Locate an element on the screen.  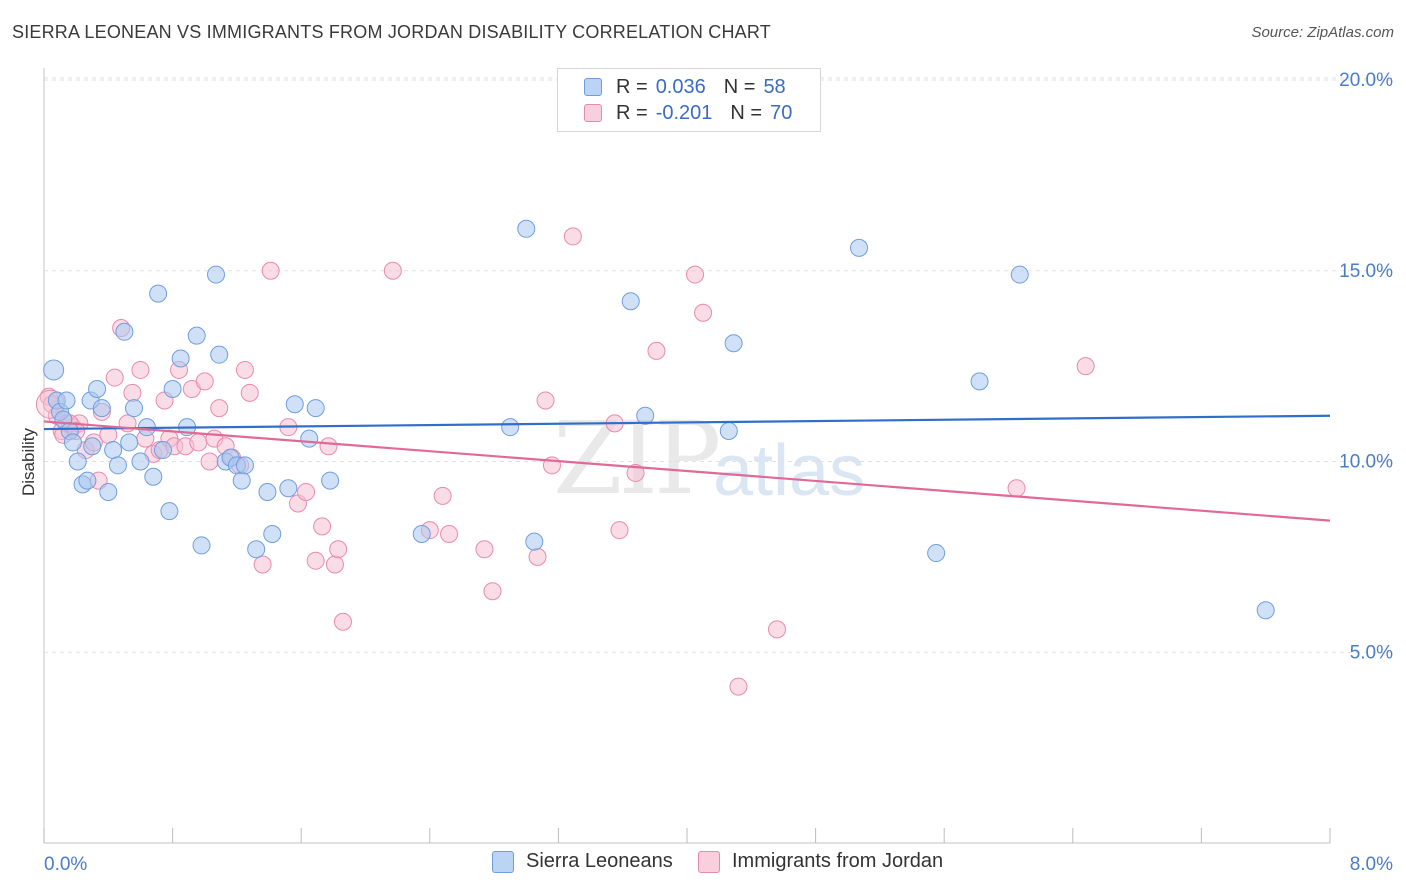
series-legend: Sierra Leoneans Immigrants from Jordan is located at coordinates (703, 865).